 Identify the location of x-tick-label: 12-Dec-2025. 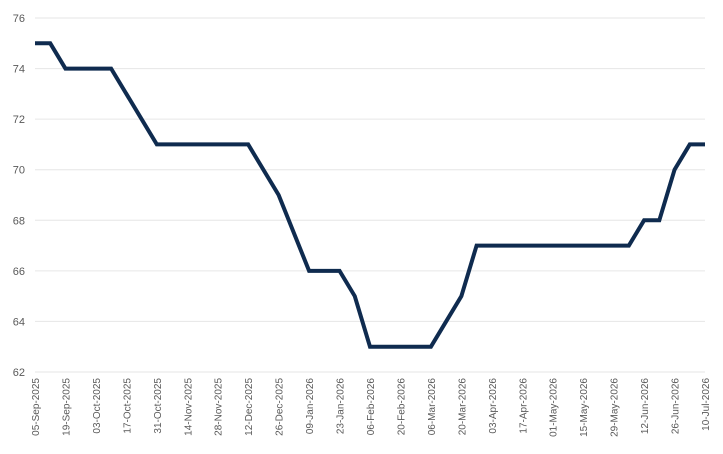
(249, 407).